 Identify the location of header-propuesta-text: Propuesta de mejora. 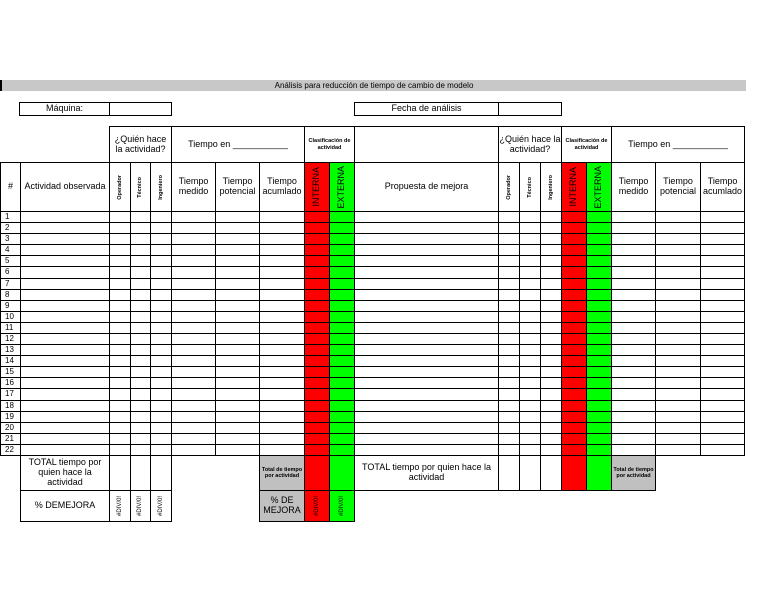
(426, 186).